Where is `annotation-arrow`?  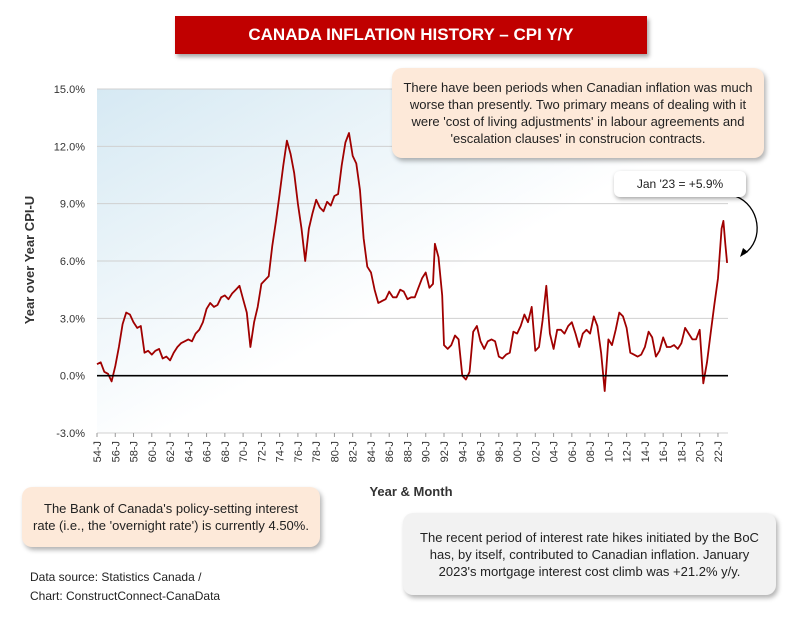 annotation-arrow is located at coordinates (746, 225).